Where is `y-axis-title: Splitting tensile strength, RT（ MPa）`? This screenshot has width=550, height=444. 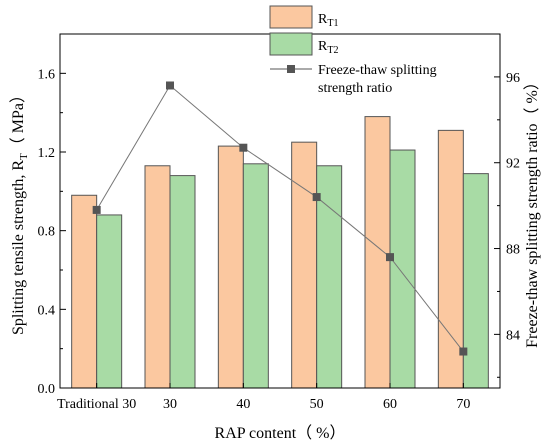
y-axis-title: Splitting tensile strength, RT（ MPa） is located at coordinates (19, 211).